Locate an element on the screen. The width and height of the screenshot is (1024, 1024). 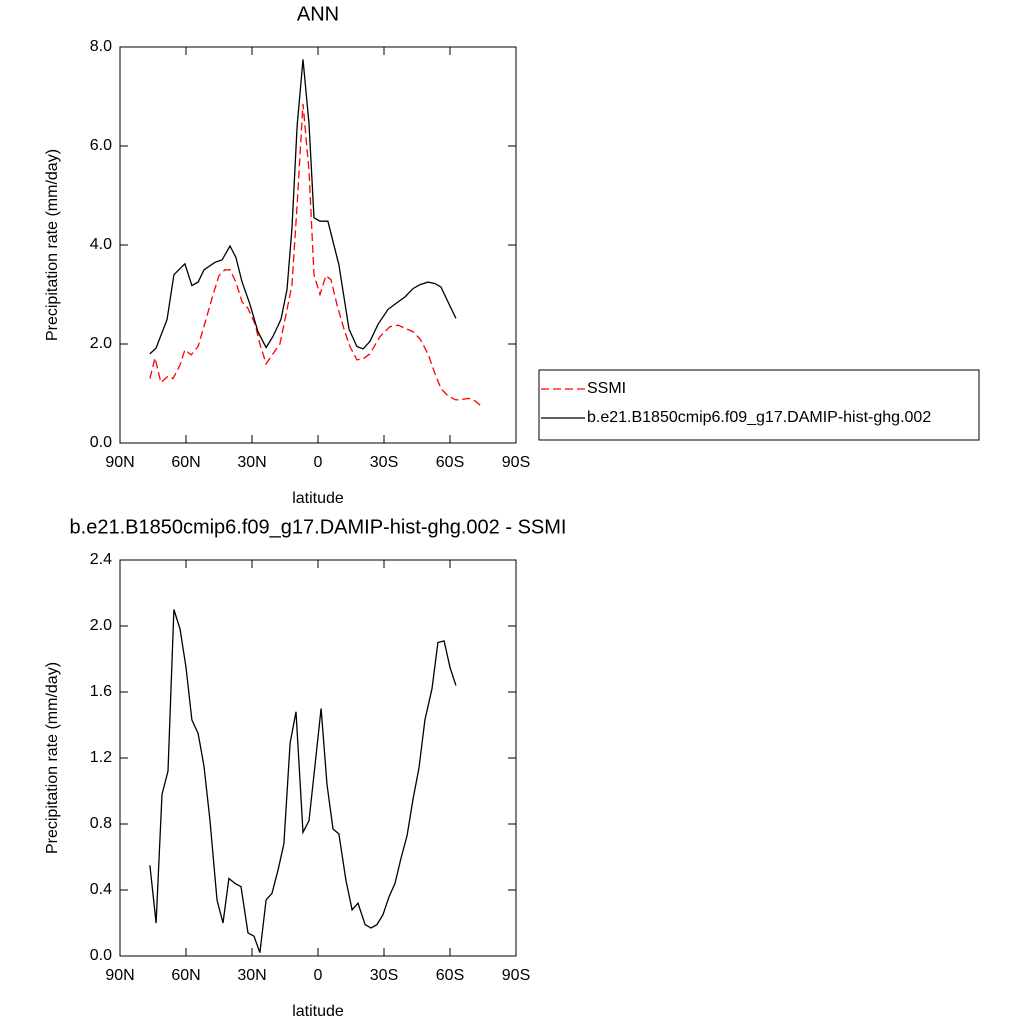
legend-box is located at coordinates (759, 405).